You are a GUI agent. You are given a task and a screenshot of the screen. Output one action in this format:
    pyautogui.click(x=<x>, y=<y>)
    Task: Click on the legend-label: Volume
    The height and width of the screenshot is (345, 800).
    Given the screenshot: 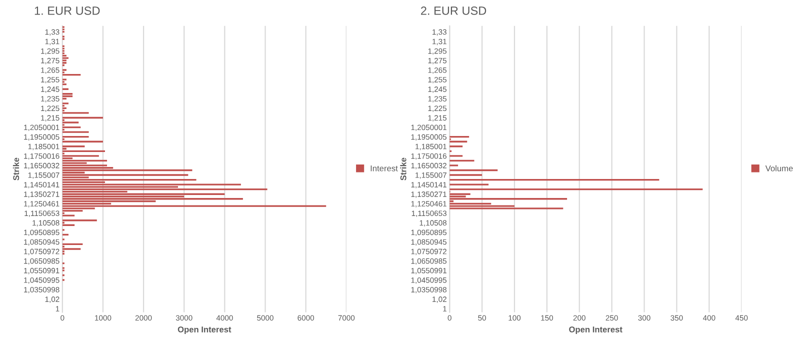 What is the action you would take?
    pyautogui.click(x=779, y=168)
    